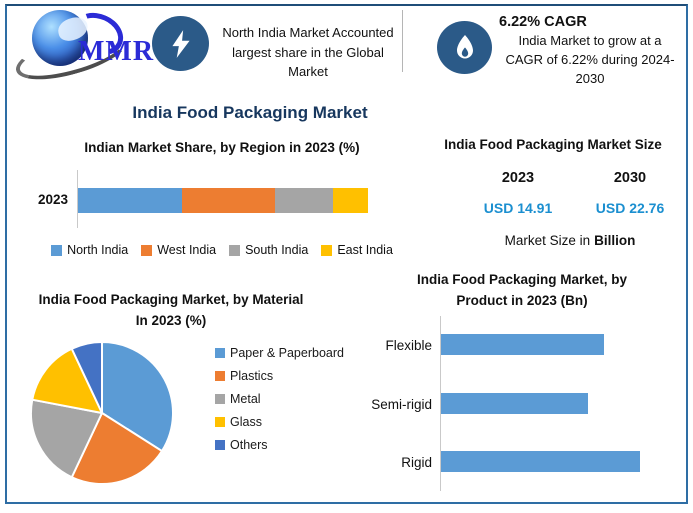 The image size is (693, 513). What do you see at coordinates (67, 380) in the screenshot?
I see `pie-slice-glass` at bounding box center [67, 380].